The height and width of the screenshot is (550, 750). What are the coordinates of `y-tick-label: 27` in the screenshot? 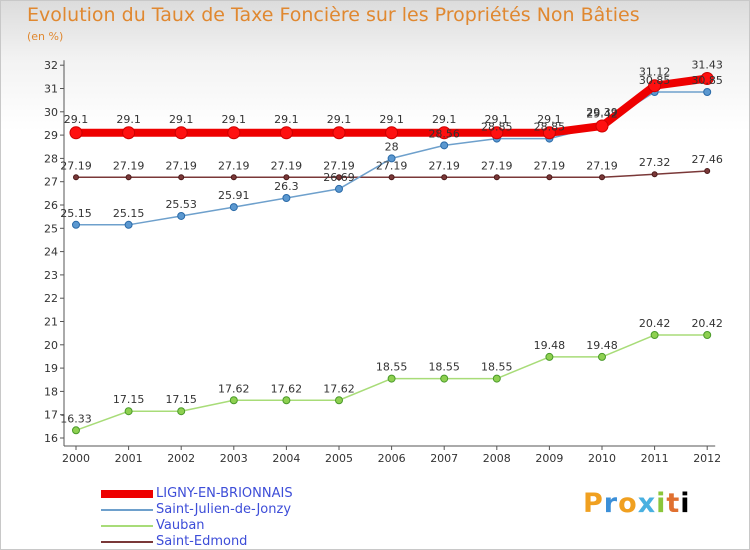 It's located at (51, 182).